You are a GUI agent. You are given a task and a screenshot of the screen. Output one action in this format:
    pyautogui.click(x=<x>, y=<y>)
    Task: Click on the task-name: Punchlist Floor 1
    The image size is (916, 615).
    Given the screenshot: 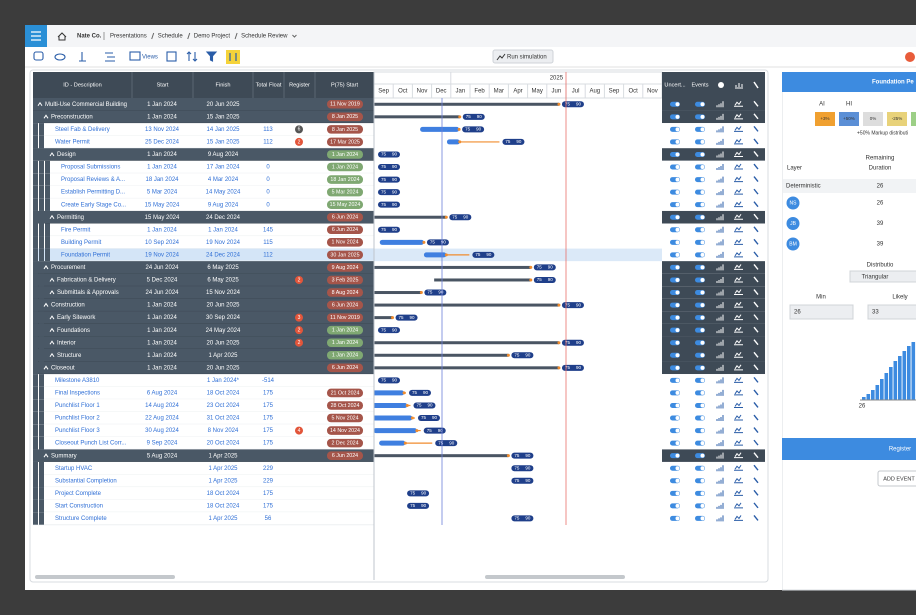 What is the action you would take?
    pyautogui.click(x=77, y=406)
    